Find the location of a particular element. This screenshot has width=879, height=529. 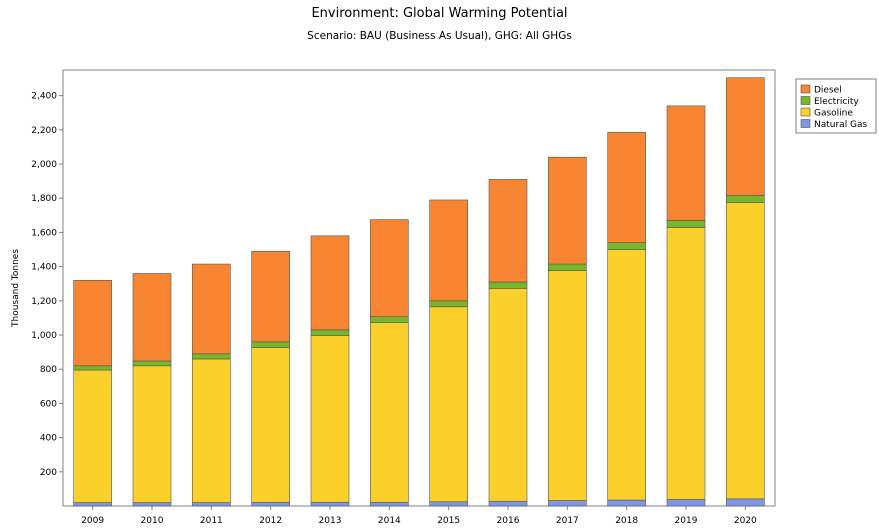

y-tick-label: 2,000 is located at coordinates (44, 165).